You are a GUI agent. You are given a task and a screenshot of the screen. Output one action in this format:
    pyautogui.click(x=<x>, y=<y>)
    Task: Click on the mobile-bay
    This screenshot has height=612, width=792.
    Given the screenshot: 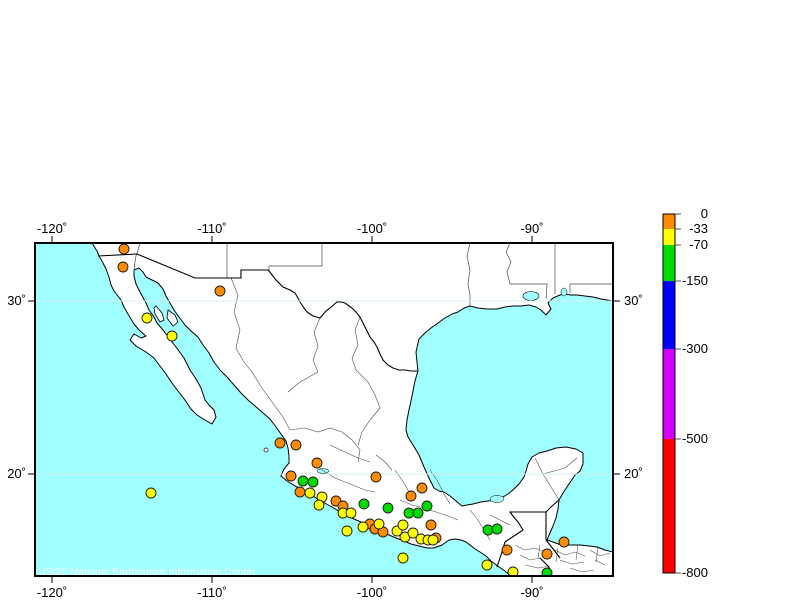 What is the action you would take?
    pyautogui.click(x=564, y=292)
    